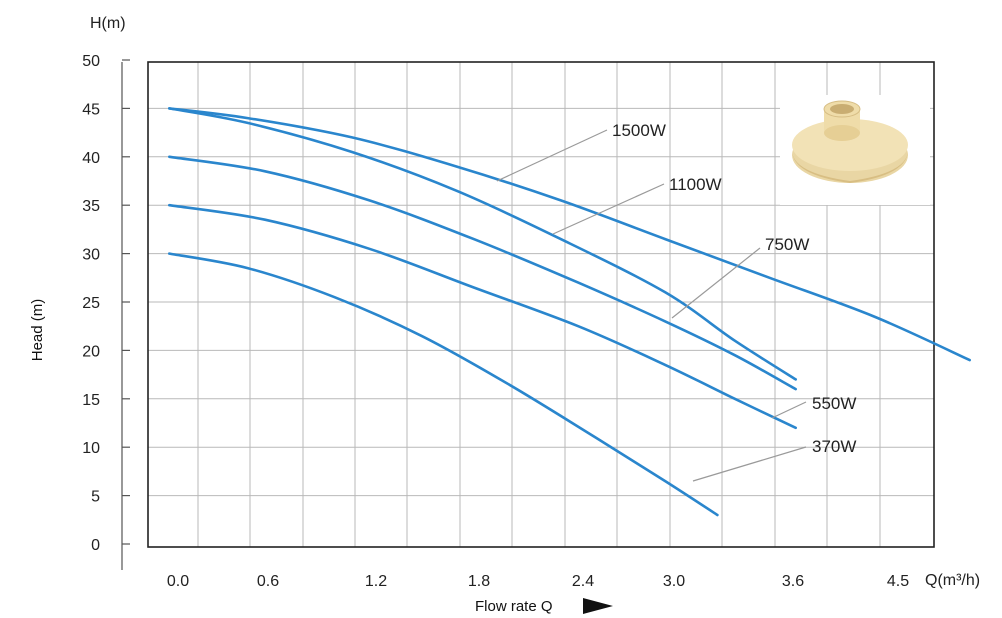  I want to click on label-370w: 370W, so click(834, 446).